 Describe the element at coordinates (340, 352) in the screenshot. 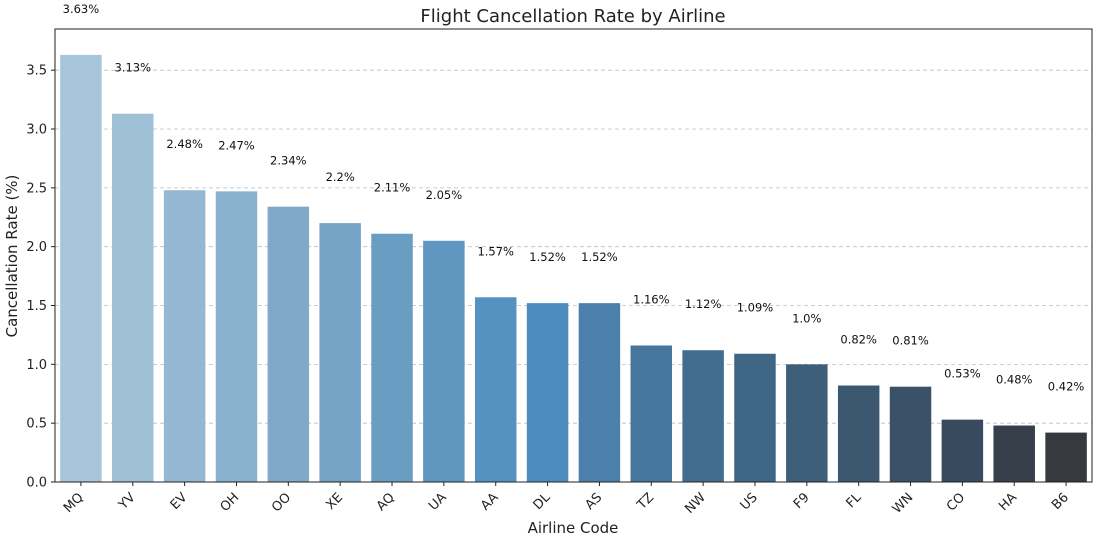

I see `bar-xe` at that location.